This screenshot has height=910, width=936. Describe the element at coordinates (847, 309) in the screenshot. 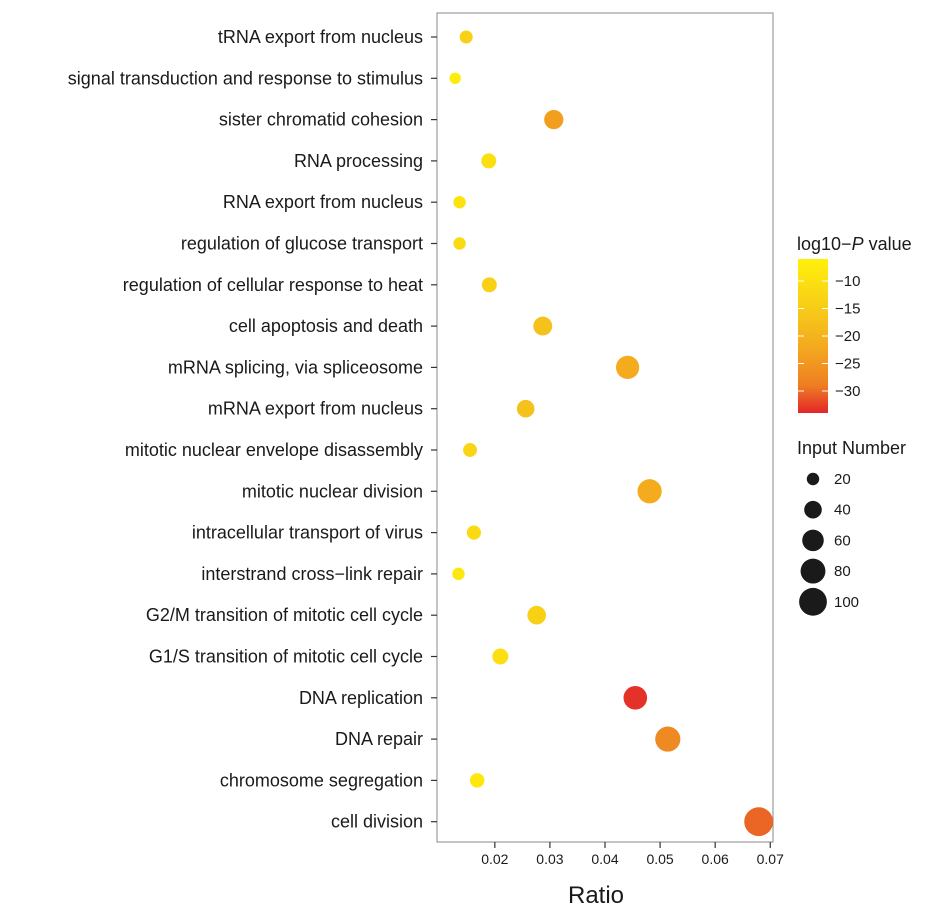

I see `colorbar-tick-label: −15` at that location.